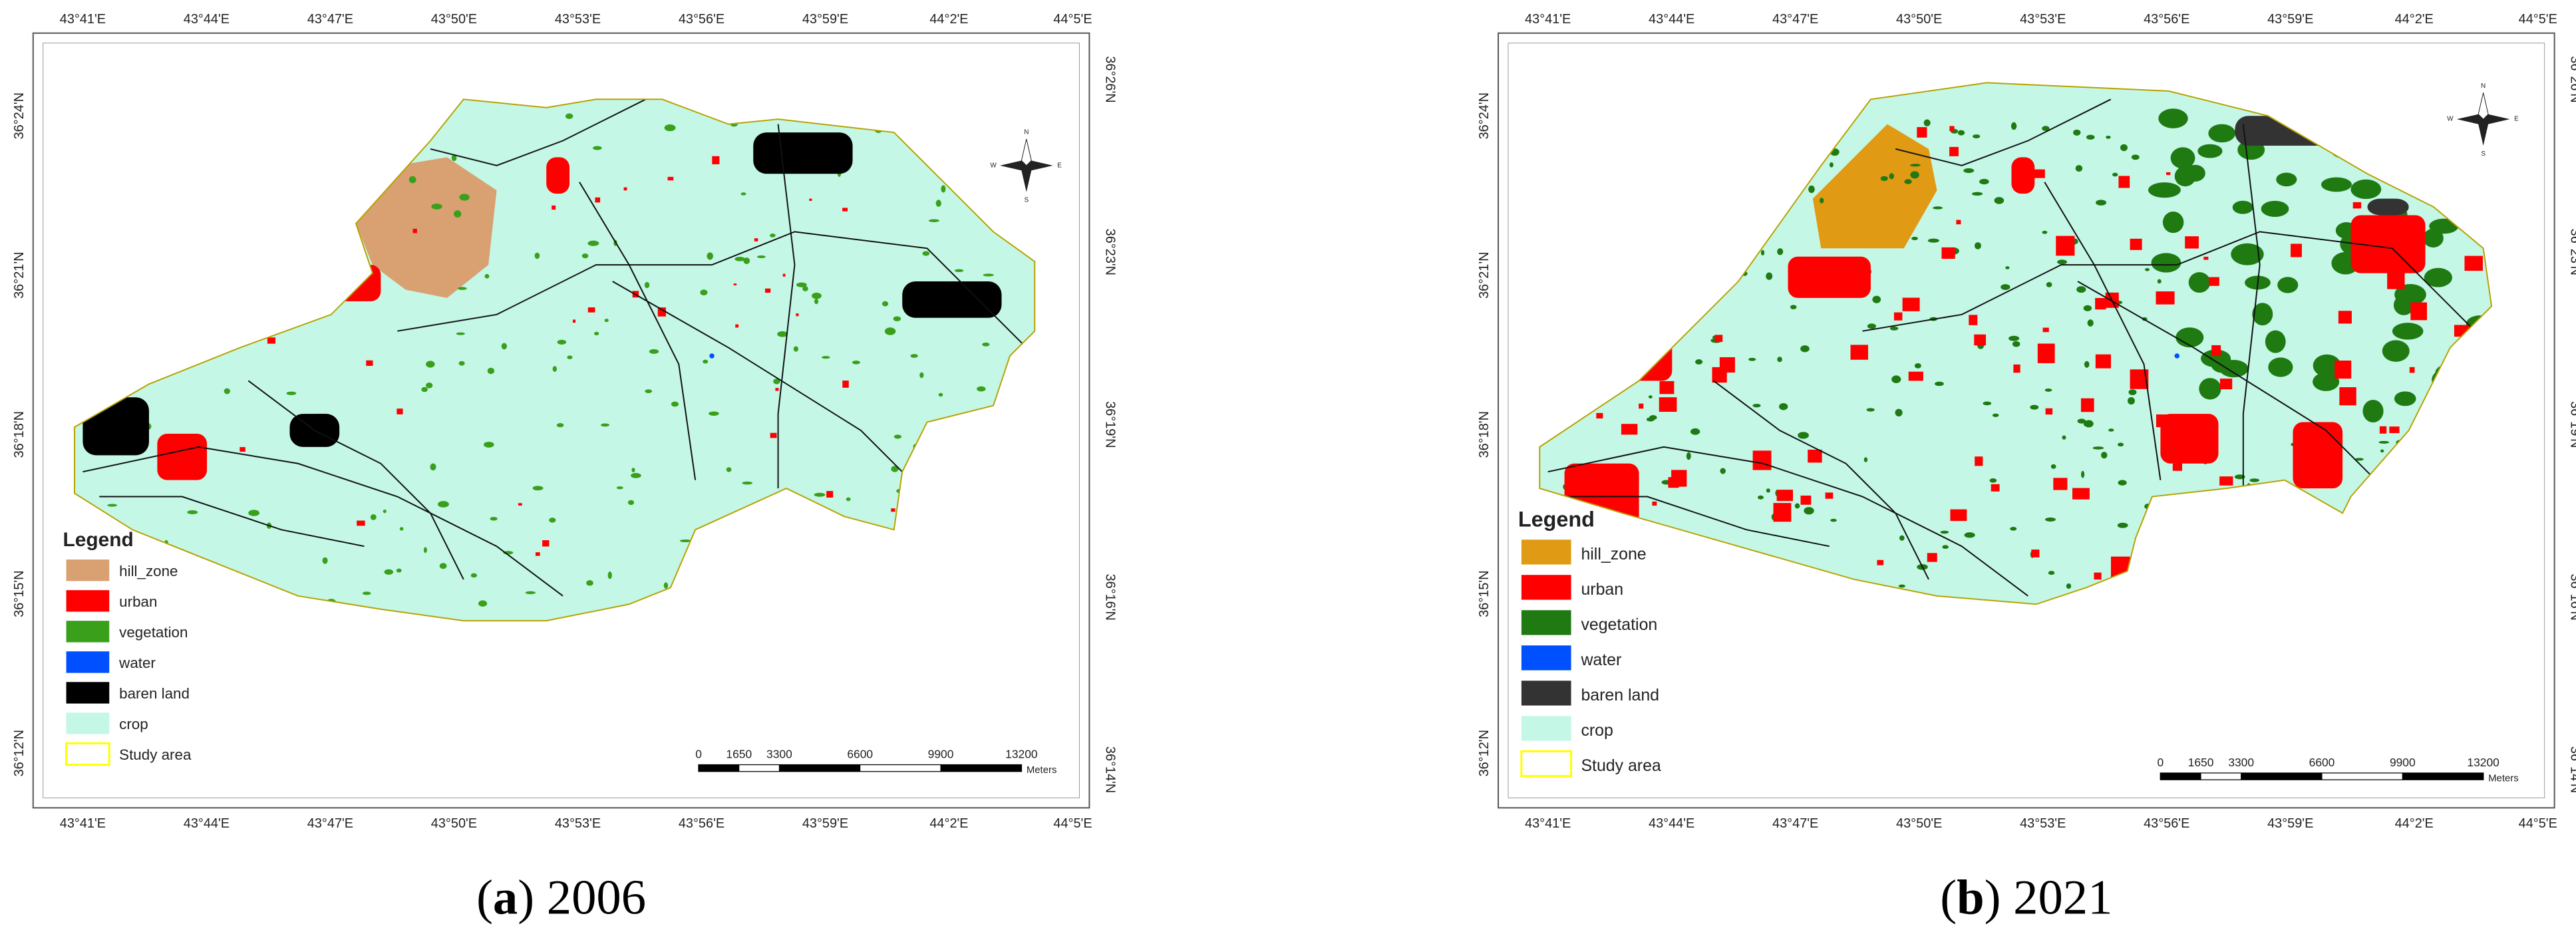 This screenshot has width=2576, height=932. Describe the element at coordinates (484, 897) in the screenshot. I see `caption-part: (` at that location.